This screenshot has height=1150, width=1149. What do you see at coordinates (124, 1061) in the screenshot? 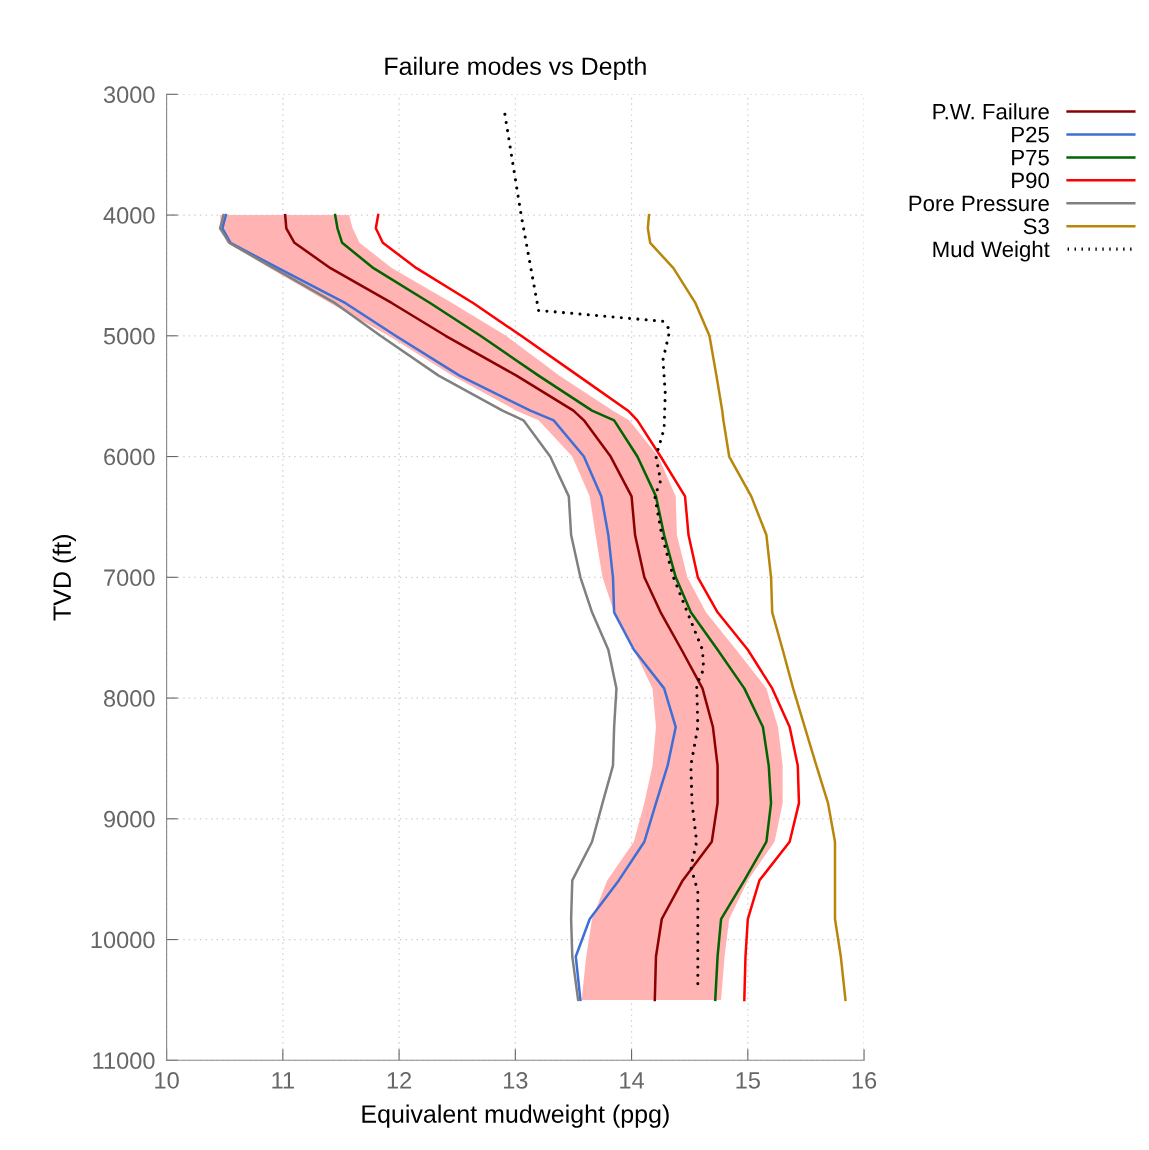
I see `y-tick-label: 11000` at bounding box center [124, 1061].